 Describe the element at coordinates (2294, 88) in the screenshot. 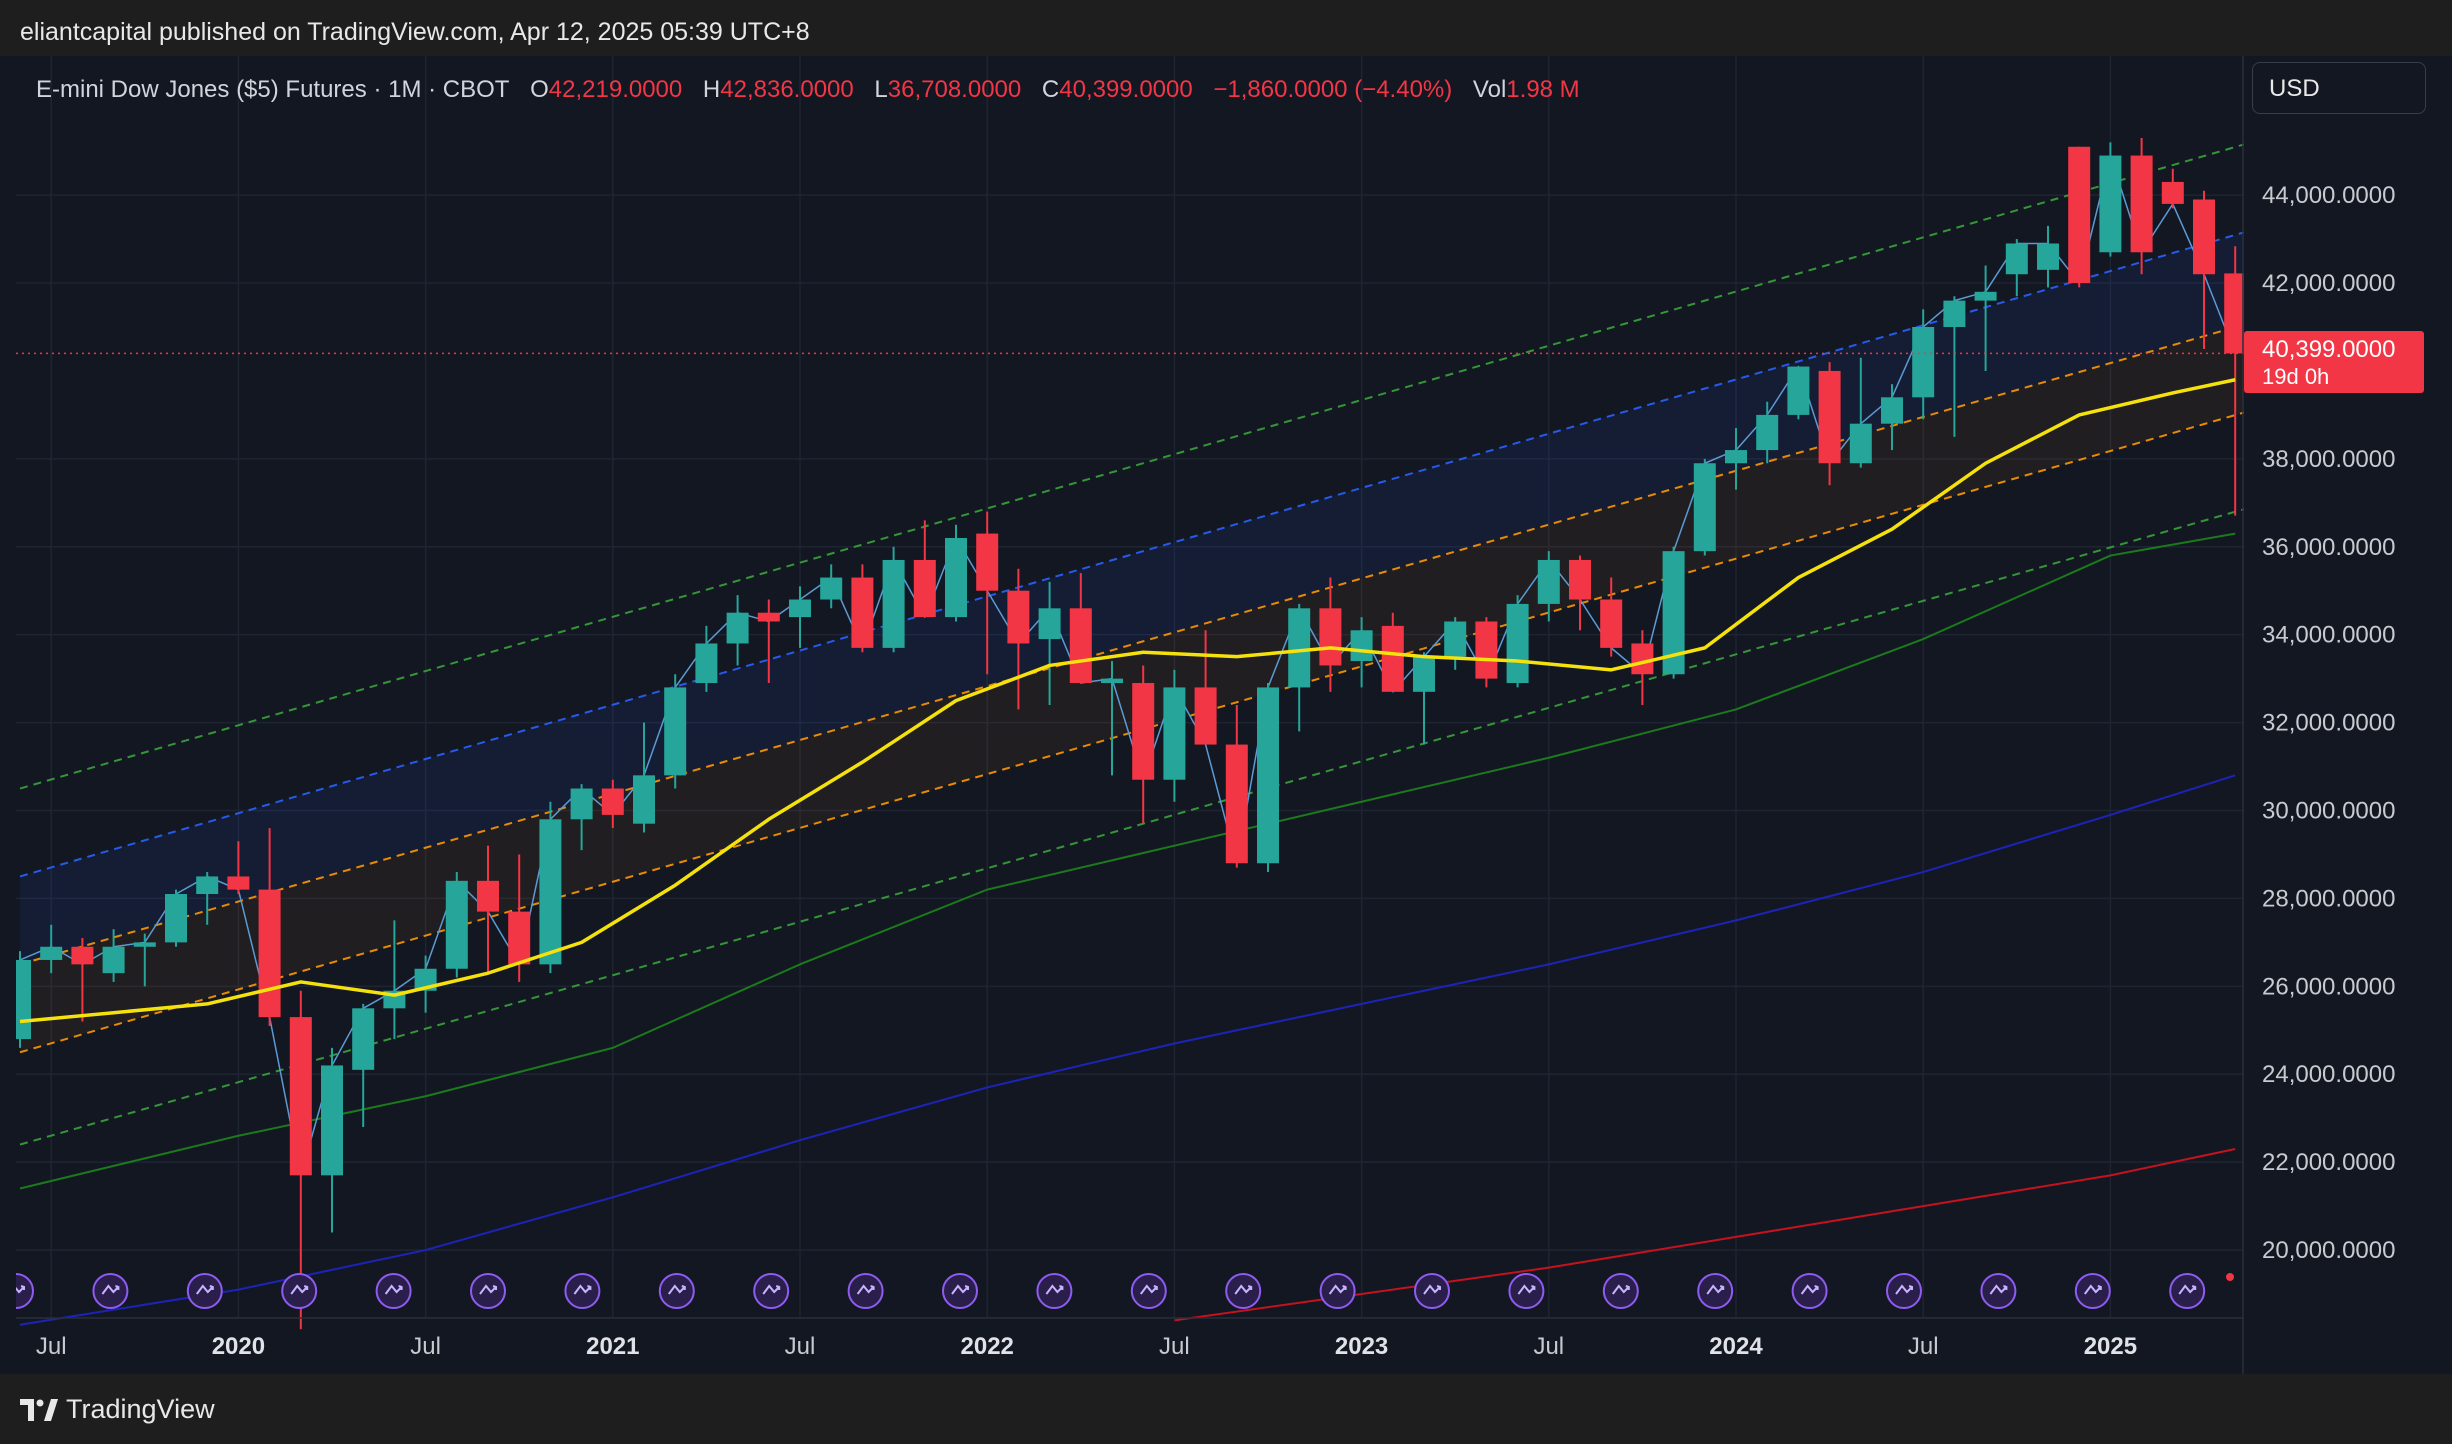

I see `currency-label: USD` at that location.